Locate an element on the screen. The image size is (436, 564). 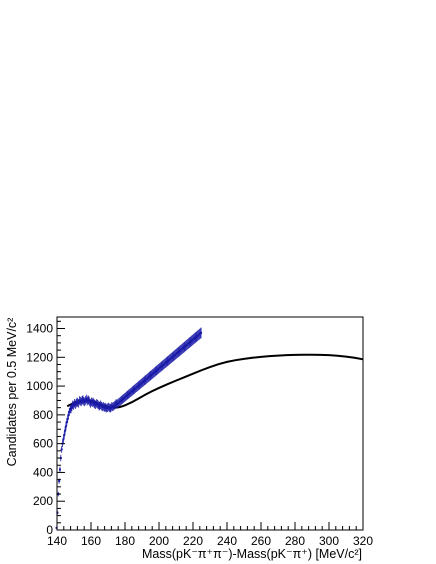
y-tick-label: 800 is located at coordinates (43, 415).